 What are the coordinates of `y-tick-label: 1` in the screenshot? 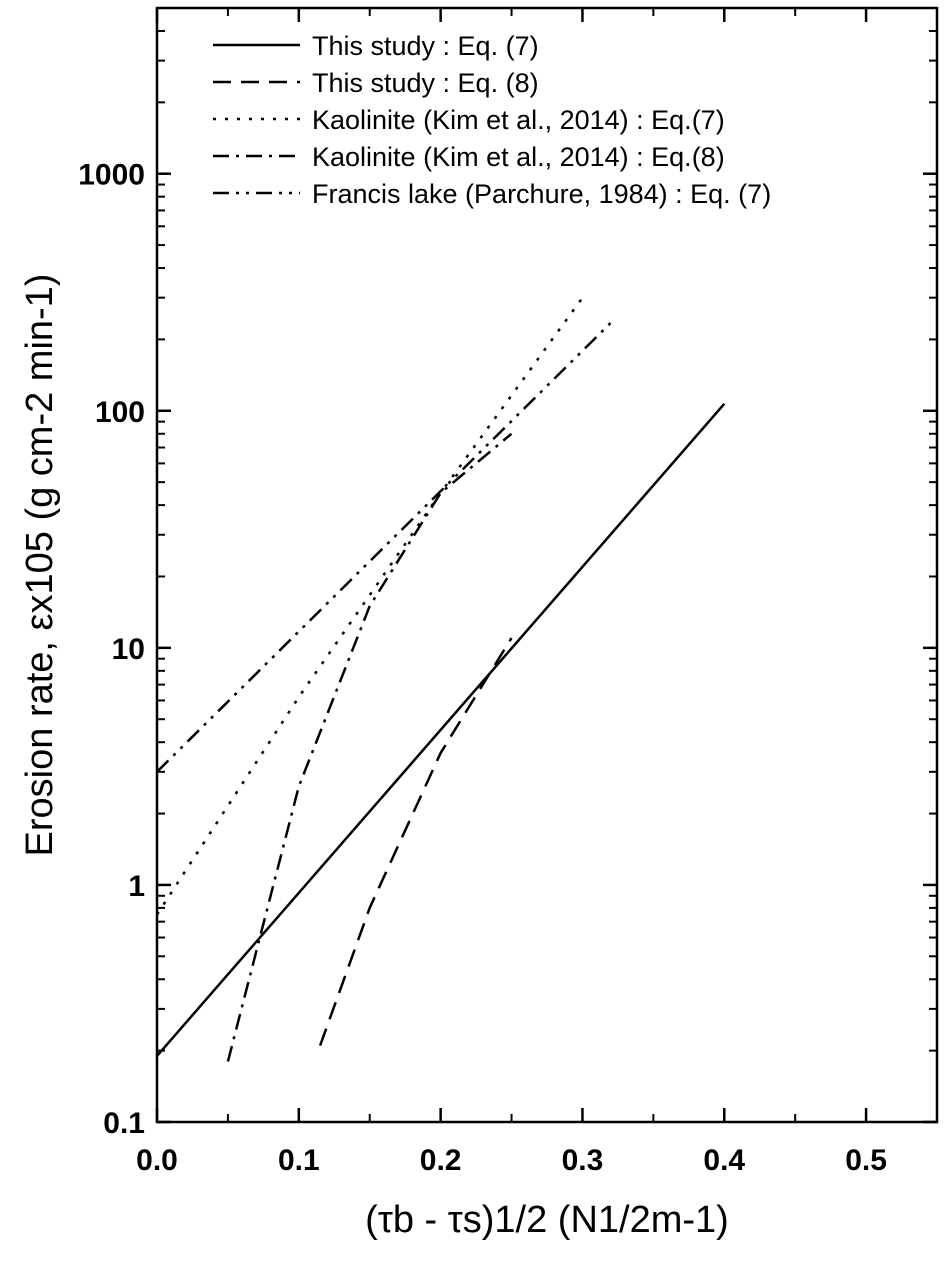 It's located at (136, 886).